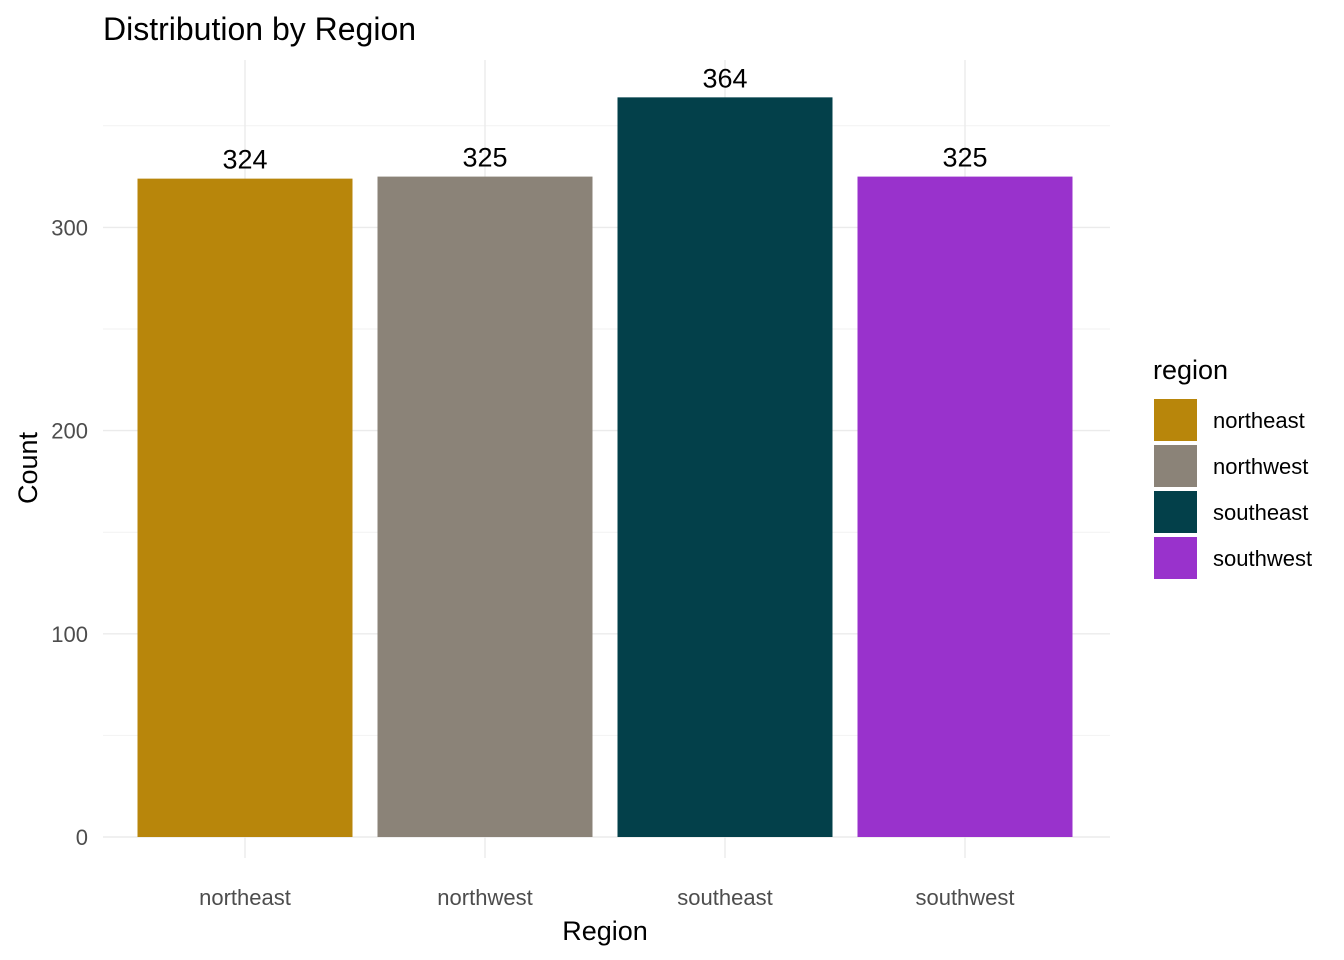 The height and width of the screenshot is (960, 1344). Describe the element at coordinates (725, 467) in the screenshot. I see `bar-southeast` at that location.